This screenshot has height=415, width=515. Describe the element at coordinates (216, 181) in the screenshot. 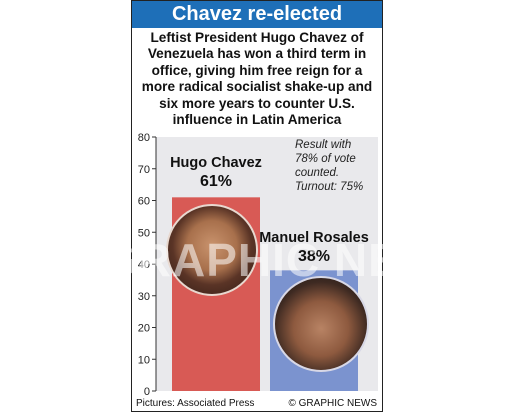

I see `chavez-value-label: 61%` at that location.